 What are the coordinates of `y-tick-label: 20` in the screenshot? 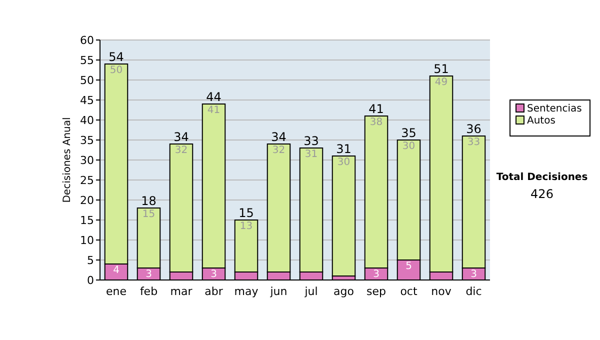 It's located at (87, 200).